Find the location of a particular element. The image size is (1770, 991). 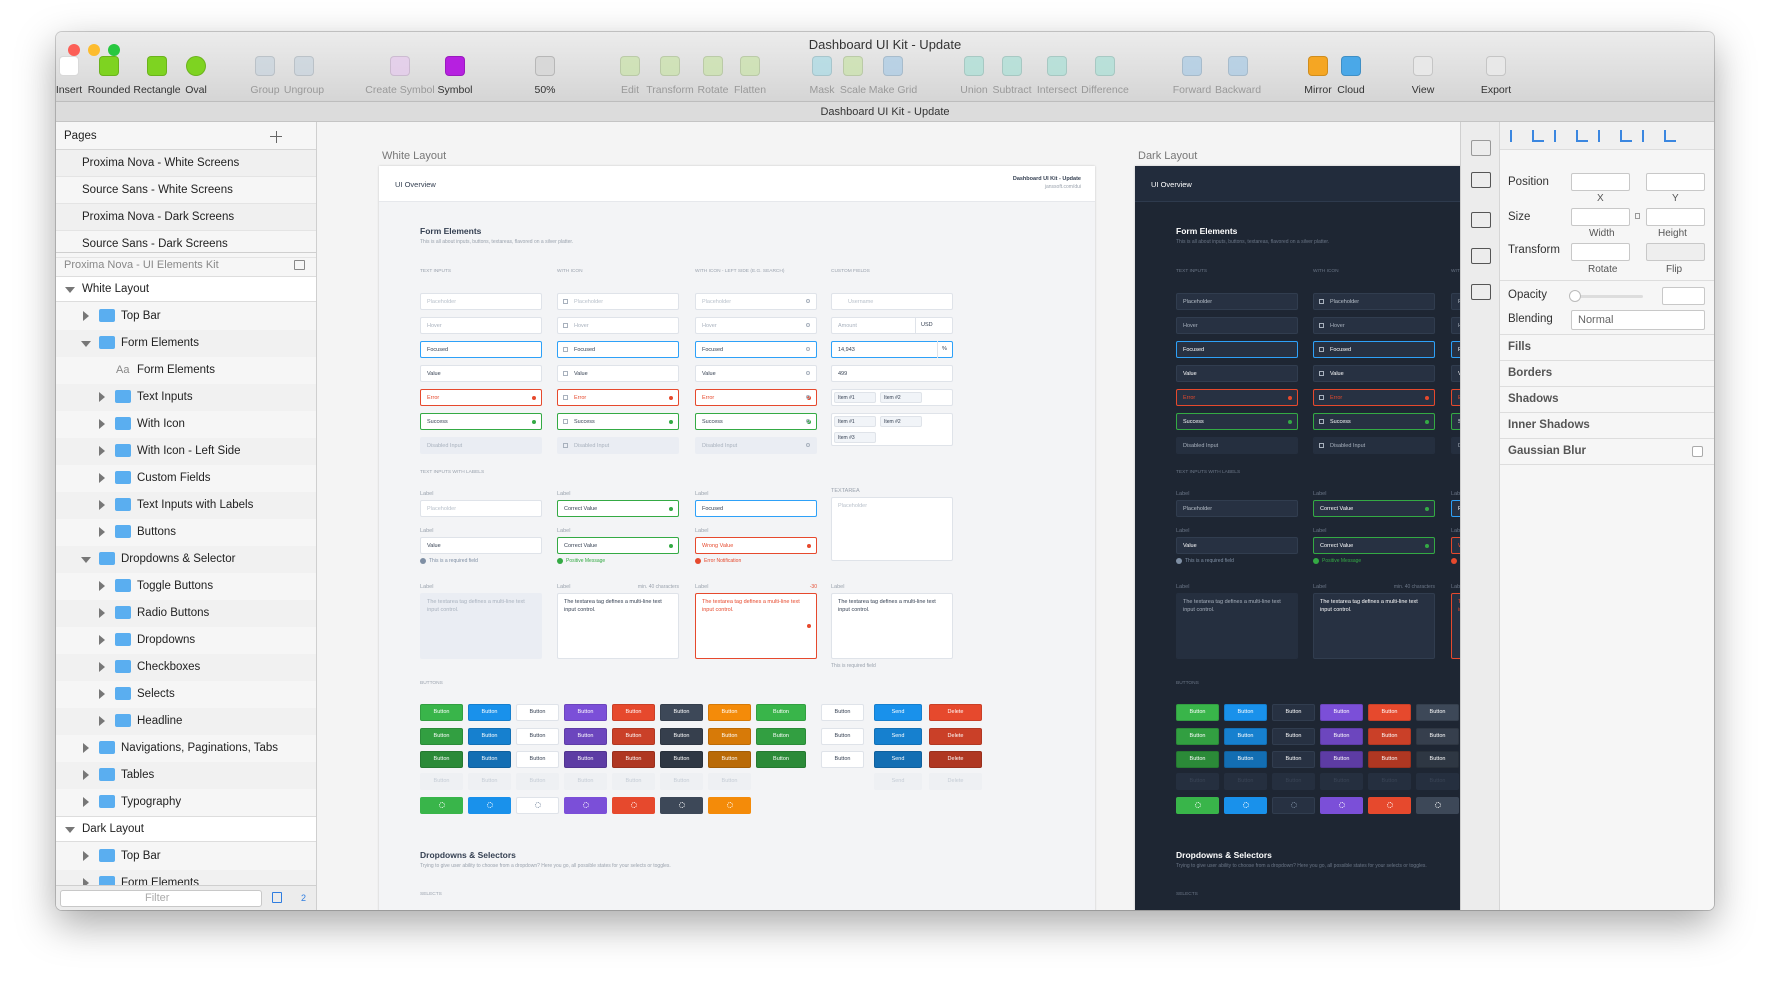

section-title: Fills is located at coordinates (1520, 347).